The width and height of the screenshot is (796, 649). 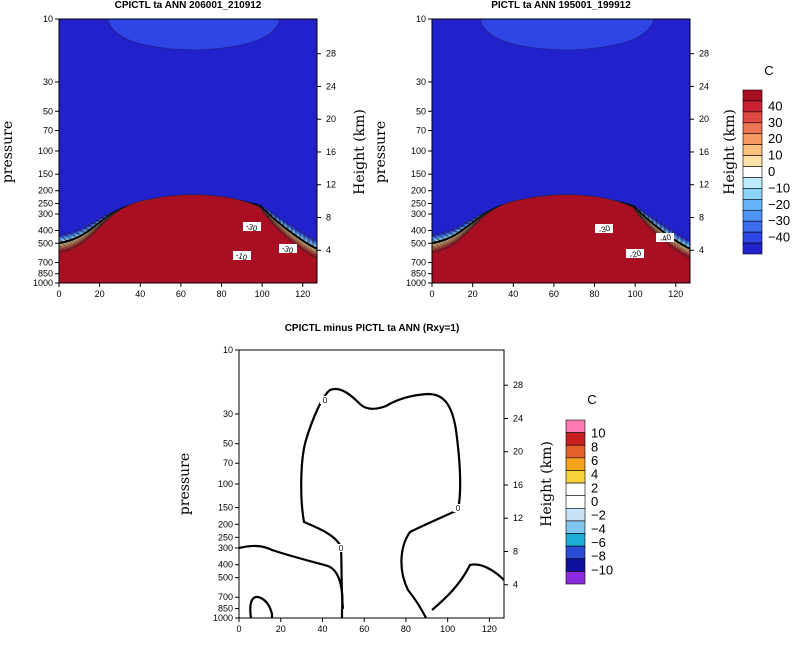 What do you see at coordinates (636, 254) in the screenshot?
I see `contour-label: -20` at bounding box center [636, 254].